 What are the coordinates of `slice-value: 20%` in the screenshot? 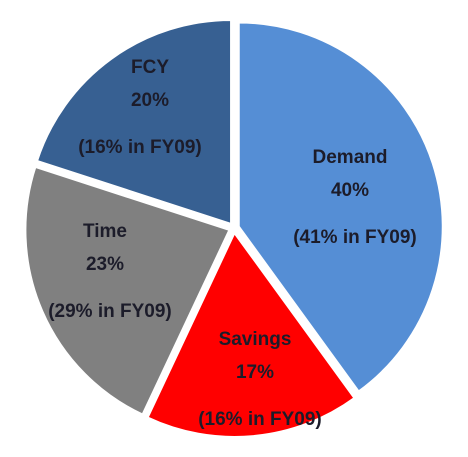 It's located at (150, 100).